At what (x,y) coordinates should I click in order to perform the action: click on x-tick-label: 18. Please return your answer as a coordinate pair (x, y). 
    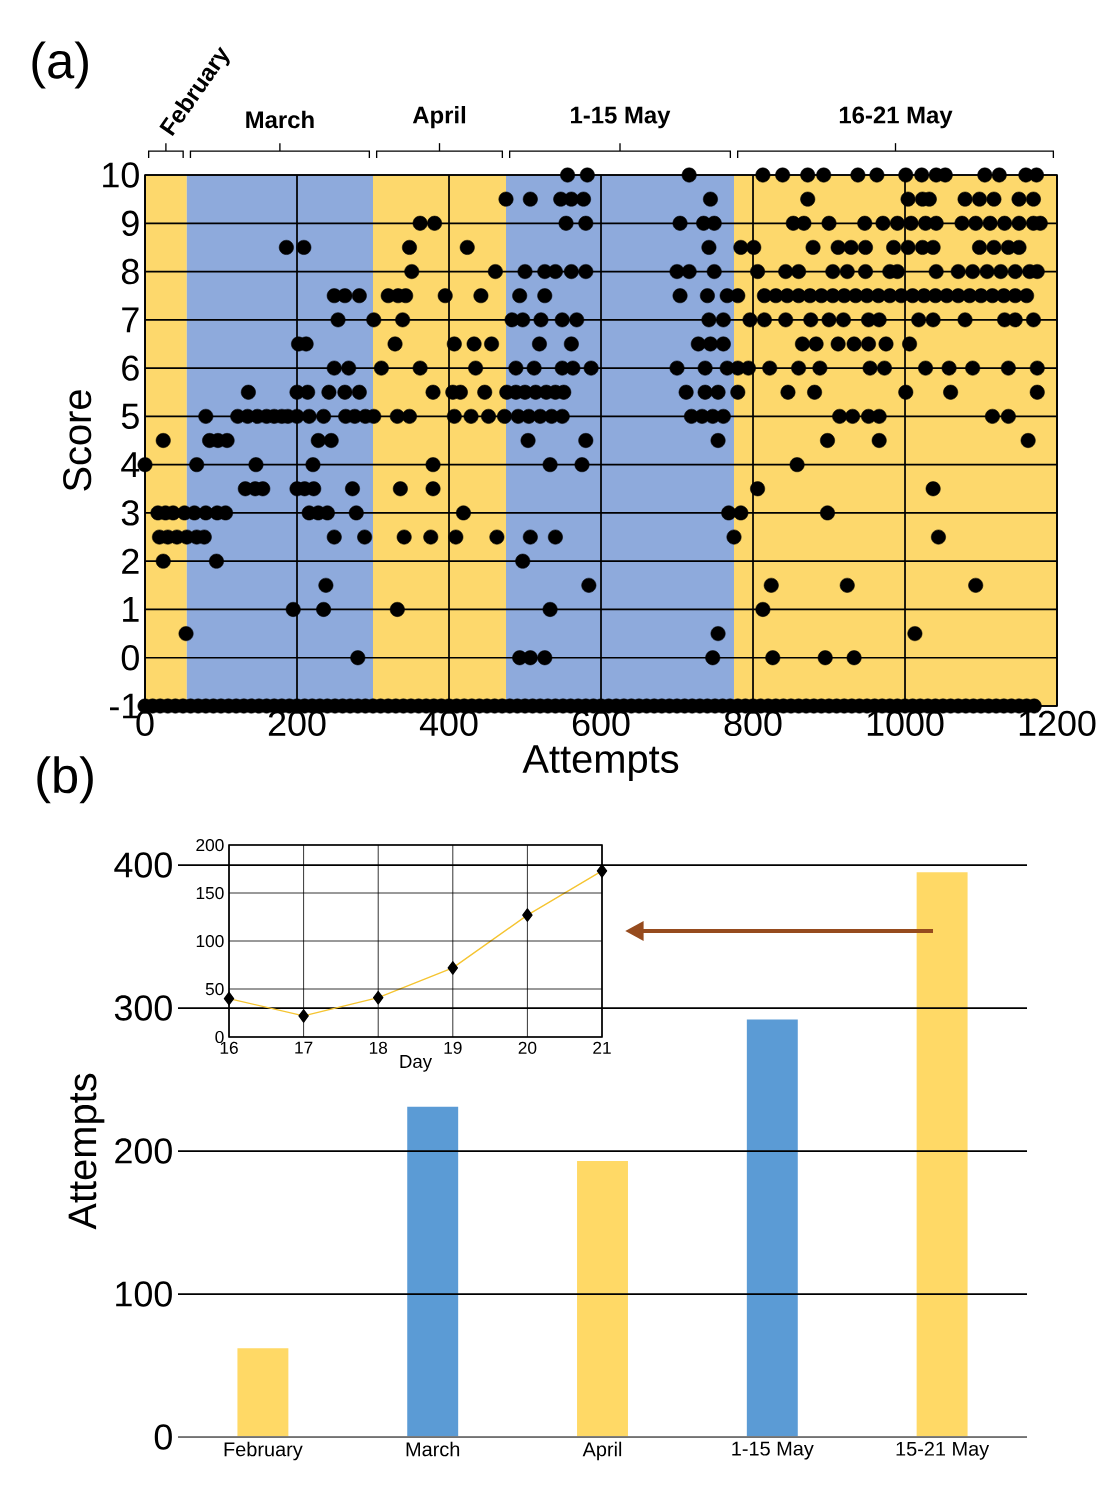
    Looking at the image, I should click on (378, 1047).